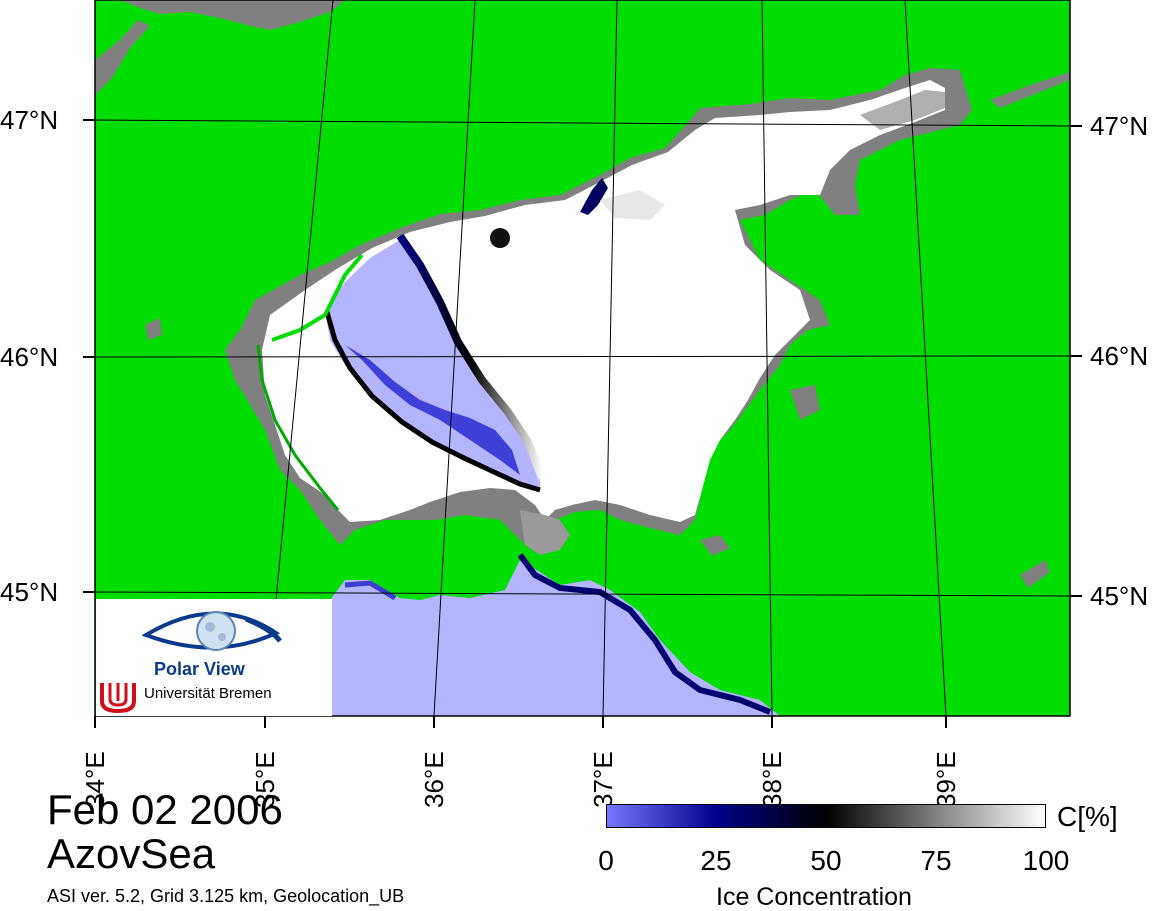 The image size is (1164, 911). Describe the element at coordinates (582, 594) in the screenshot. I see `parallel-45n` at that location.